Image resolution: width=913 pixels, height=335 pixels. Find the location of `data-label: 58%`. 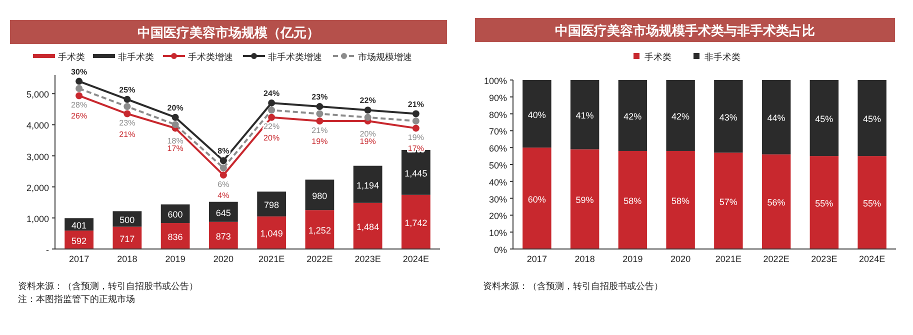

data-label: 58% is located at coordinates (681, 201).